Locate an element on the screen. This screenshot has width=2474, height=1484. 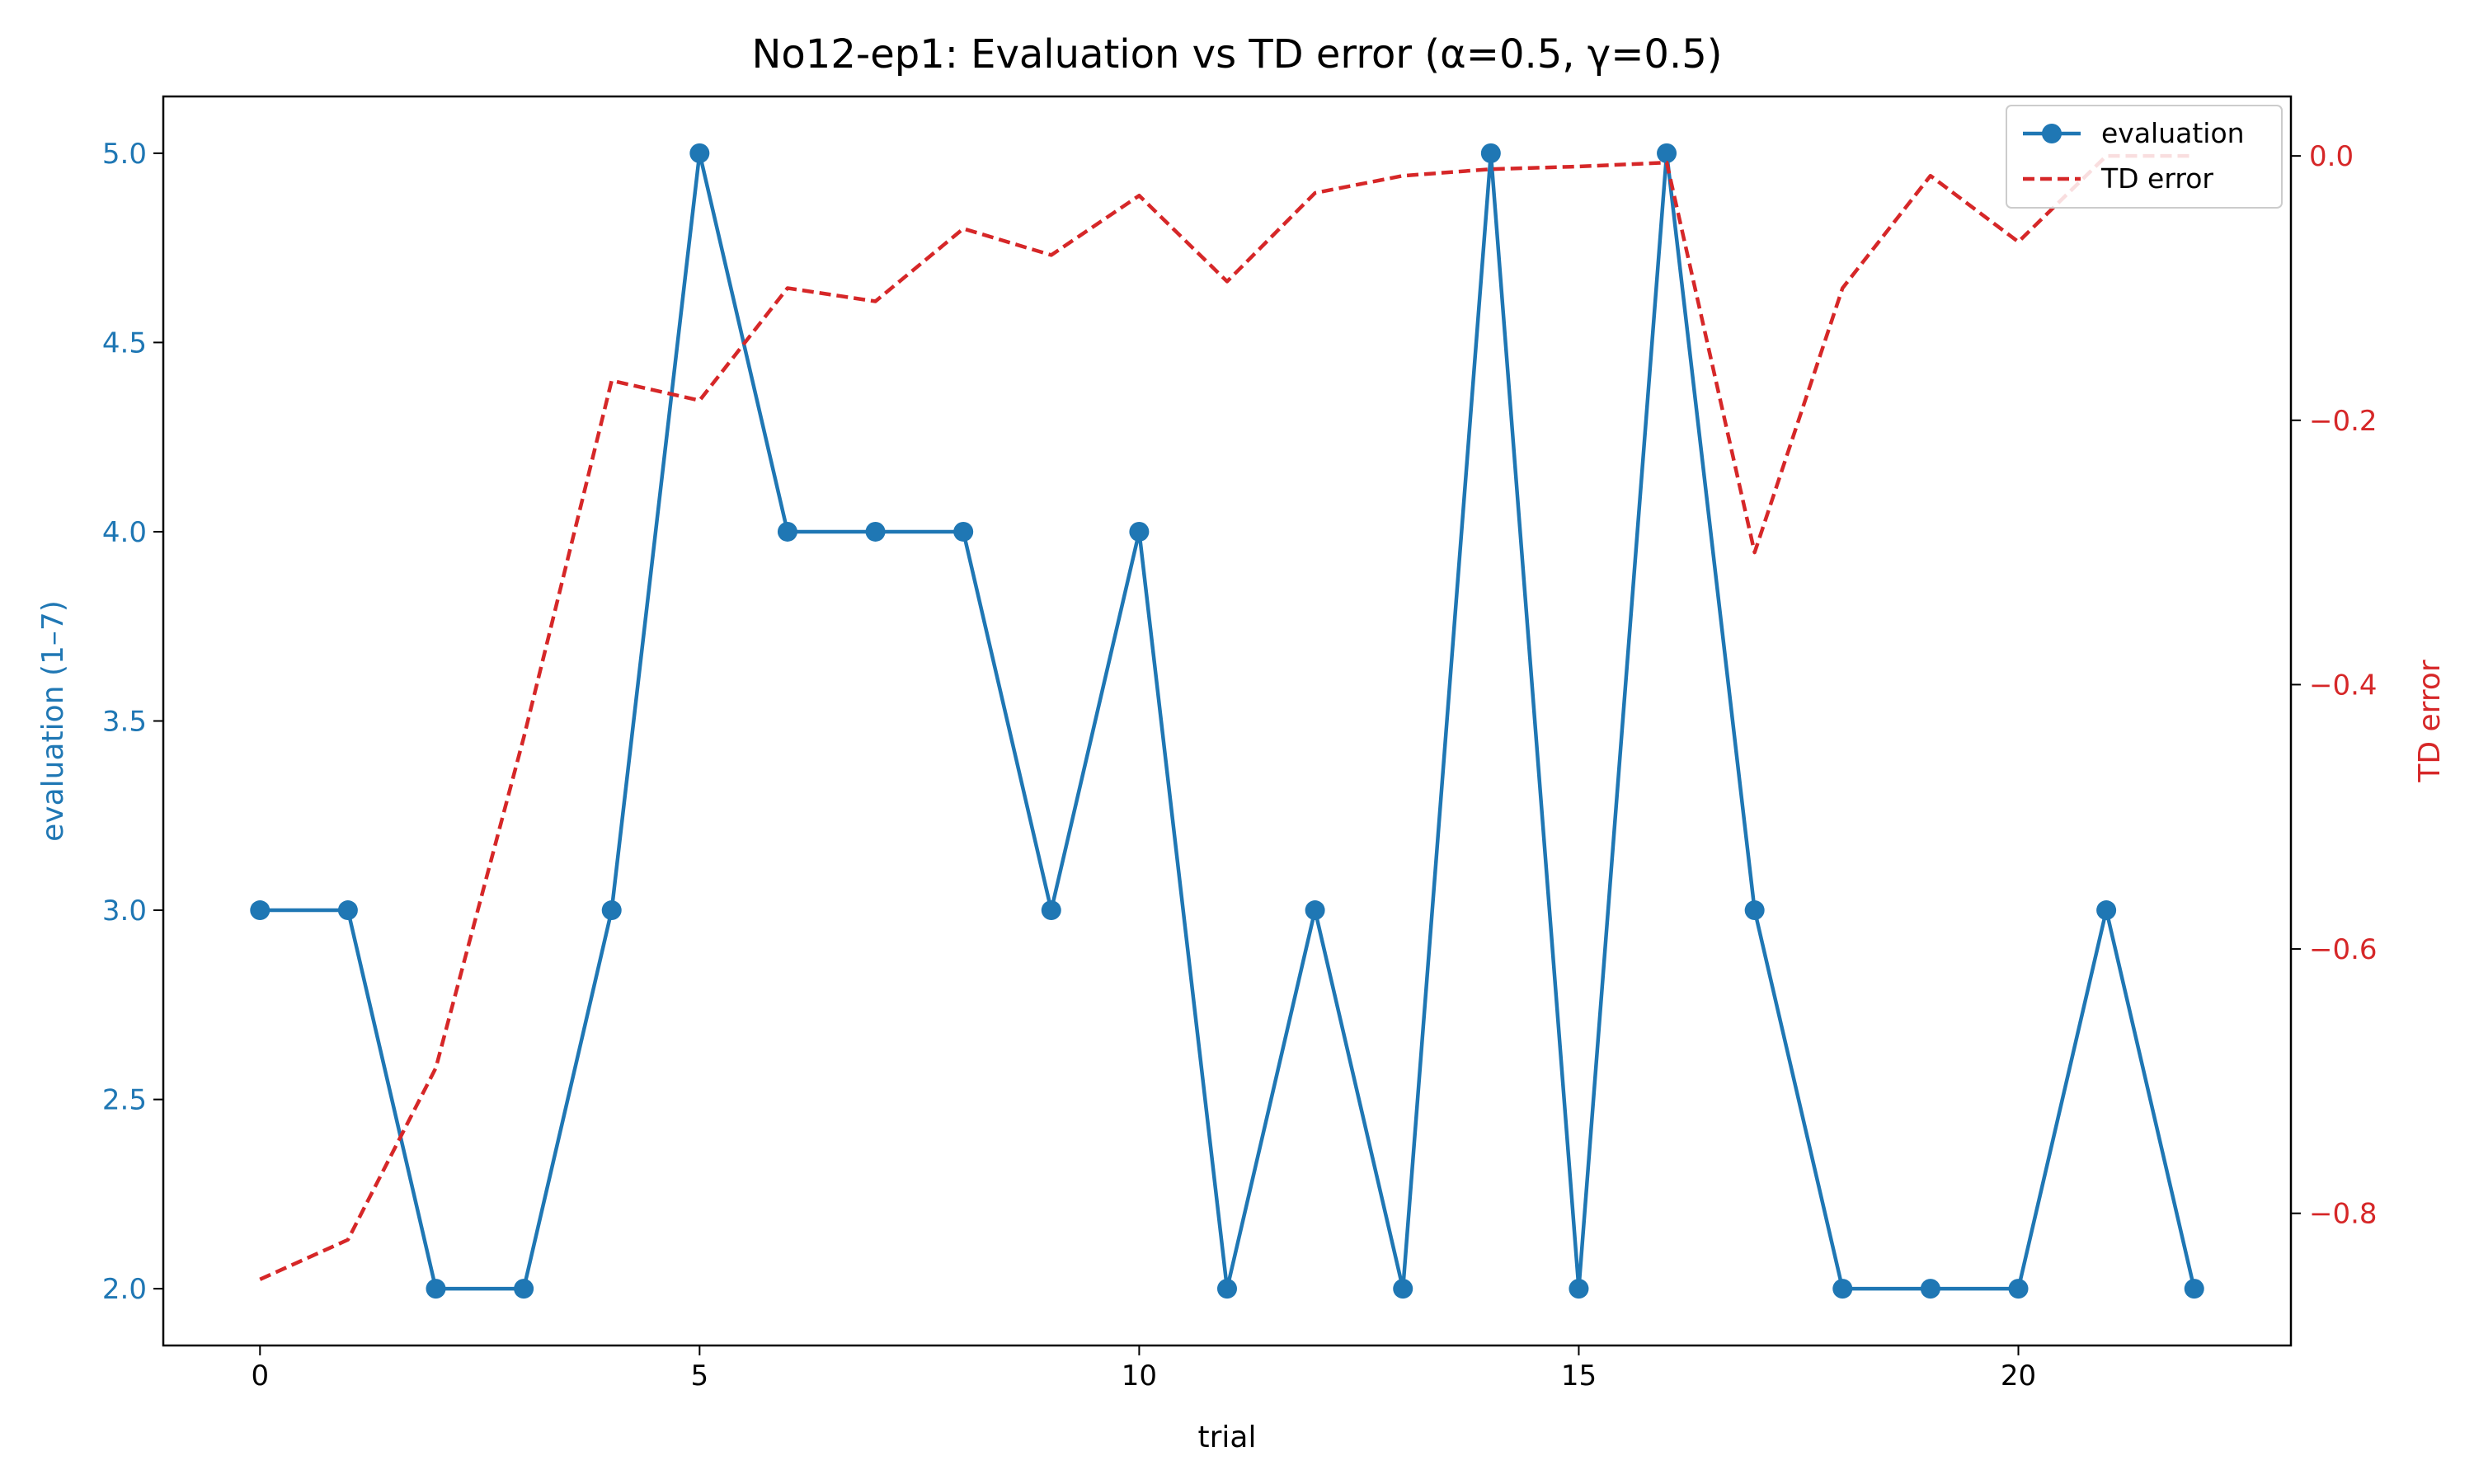
y2-tick-label: −0.6 is located at coordinates (2343, 950).